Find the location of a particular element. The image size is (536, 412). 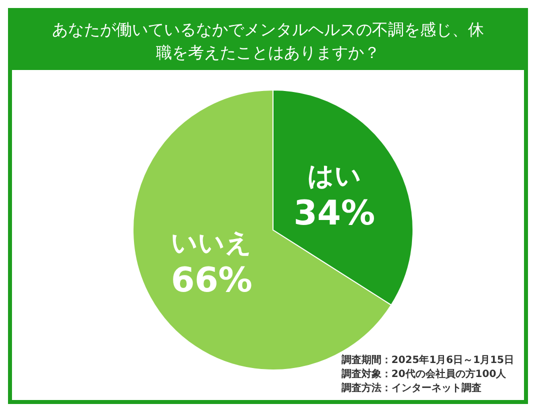

text: 調査期間：2025年1月6日～1月15日 is located at coordinates (427, 361).